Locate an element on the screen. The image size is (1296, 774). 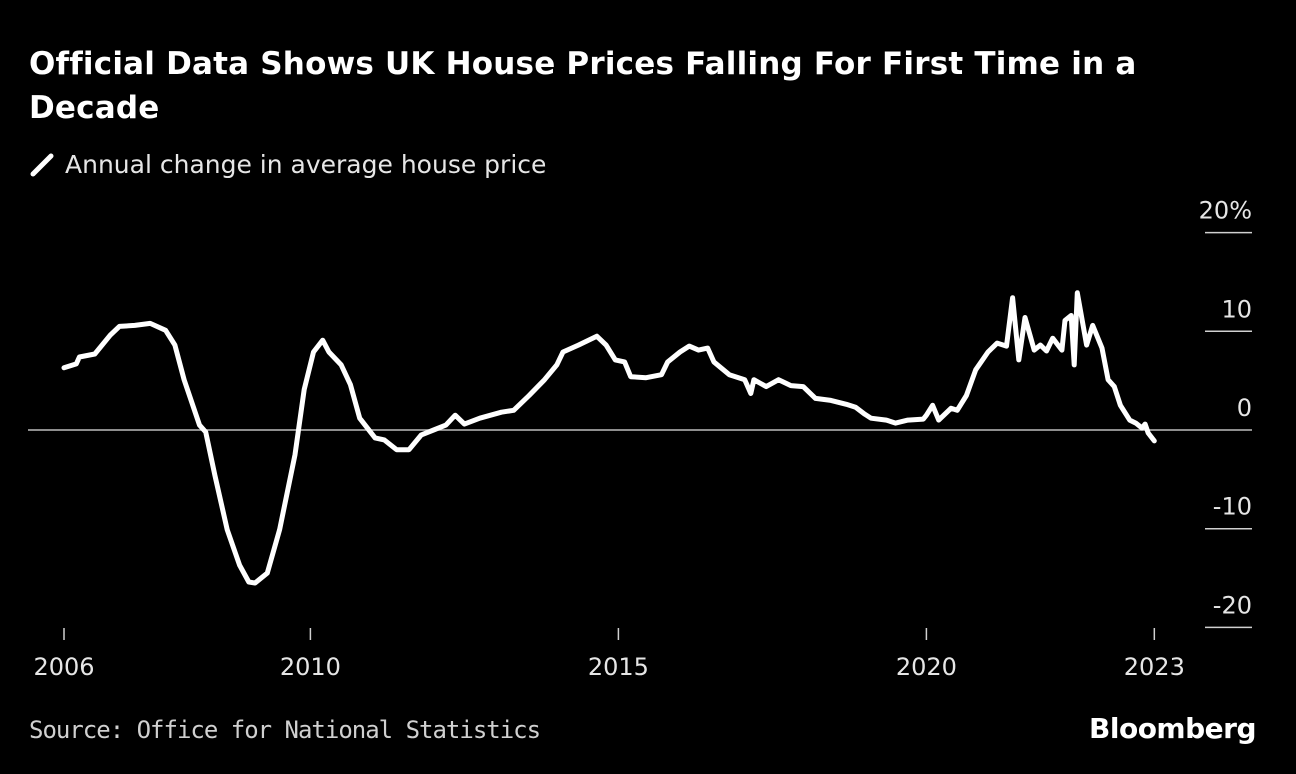
bloomberg-logo: Bloomberg is located at coordinates (1172, 728).